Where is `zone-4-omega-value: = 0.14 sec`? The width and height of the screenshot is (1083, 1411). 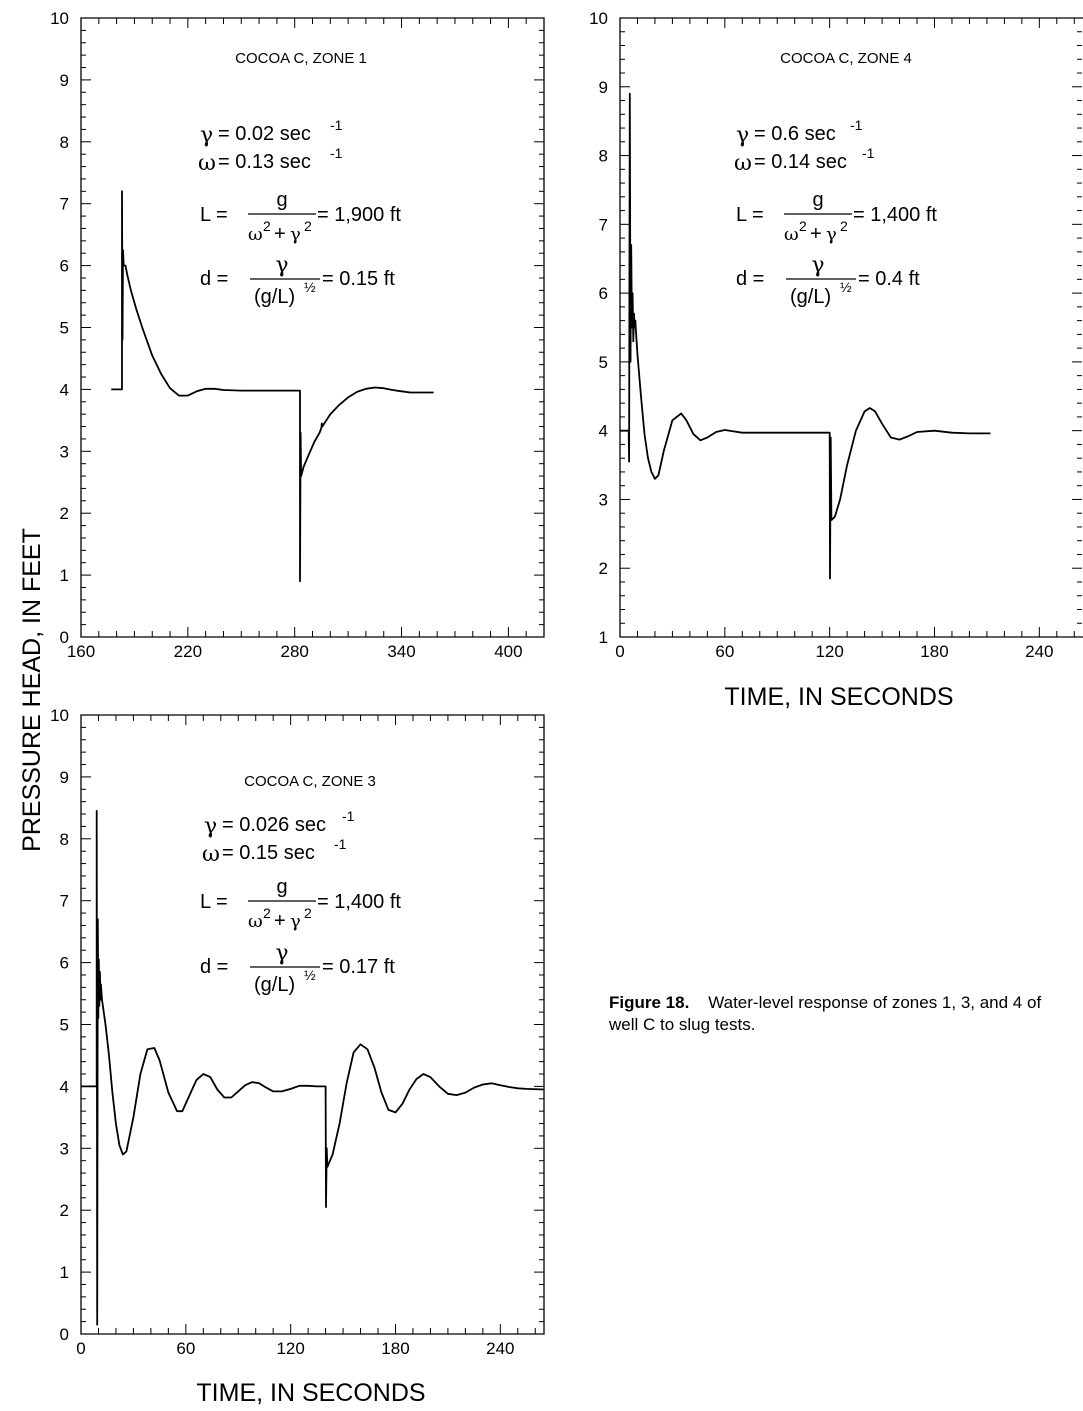 zone-4-omega-value: = 0.14 sec is located at coordinates (800, 162).